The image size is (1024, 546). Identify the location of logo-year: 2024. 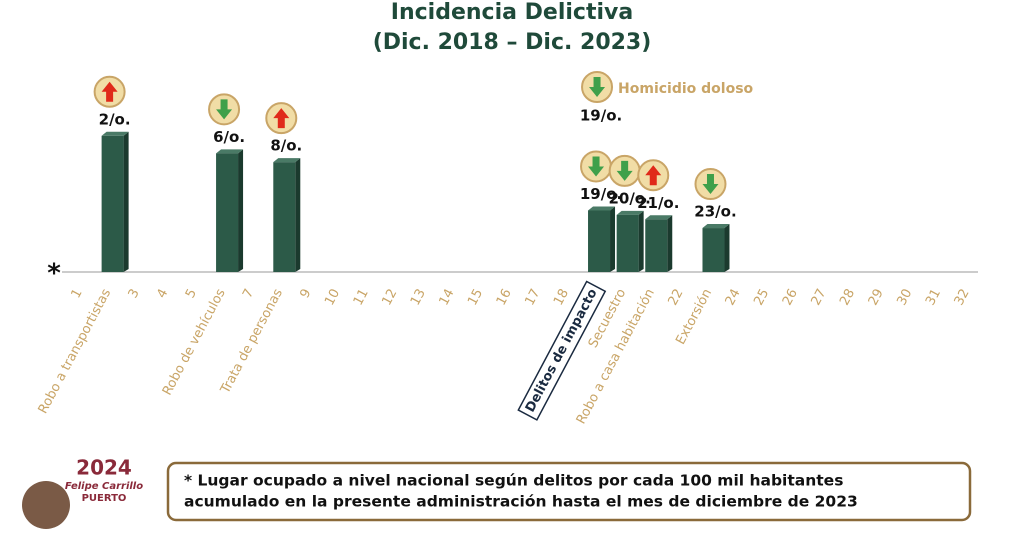
(104, 468).